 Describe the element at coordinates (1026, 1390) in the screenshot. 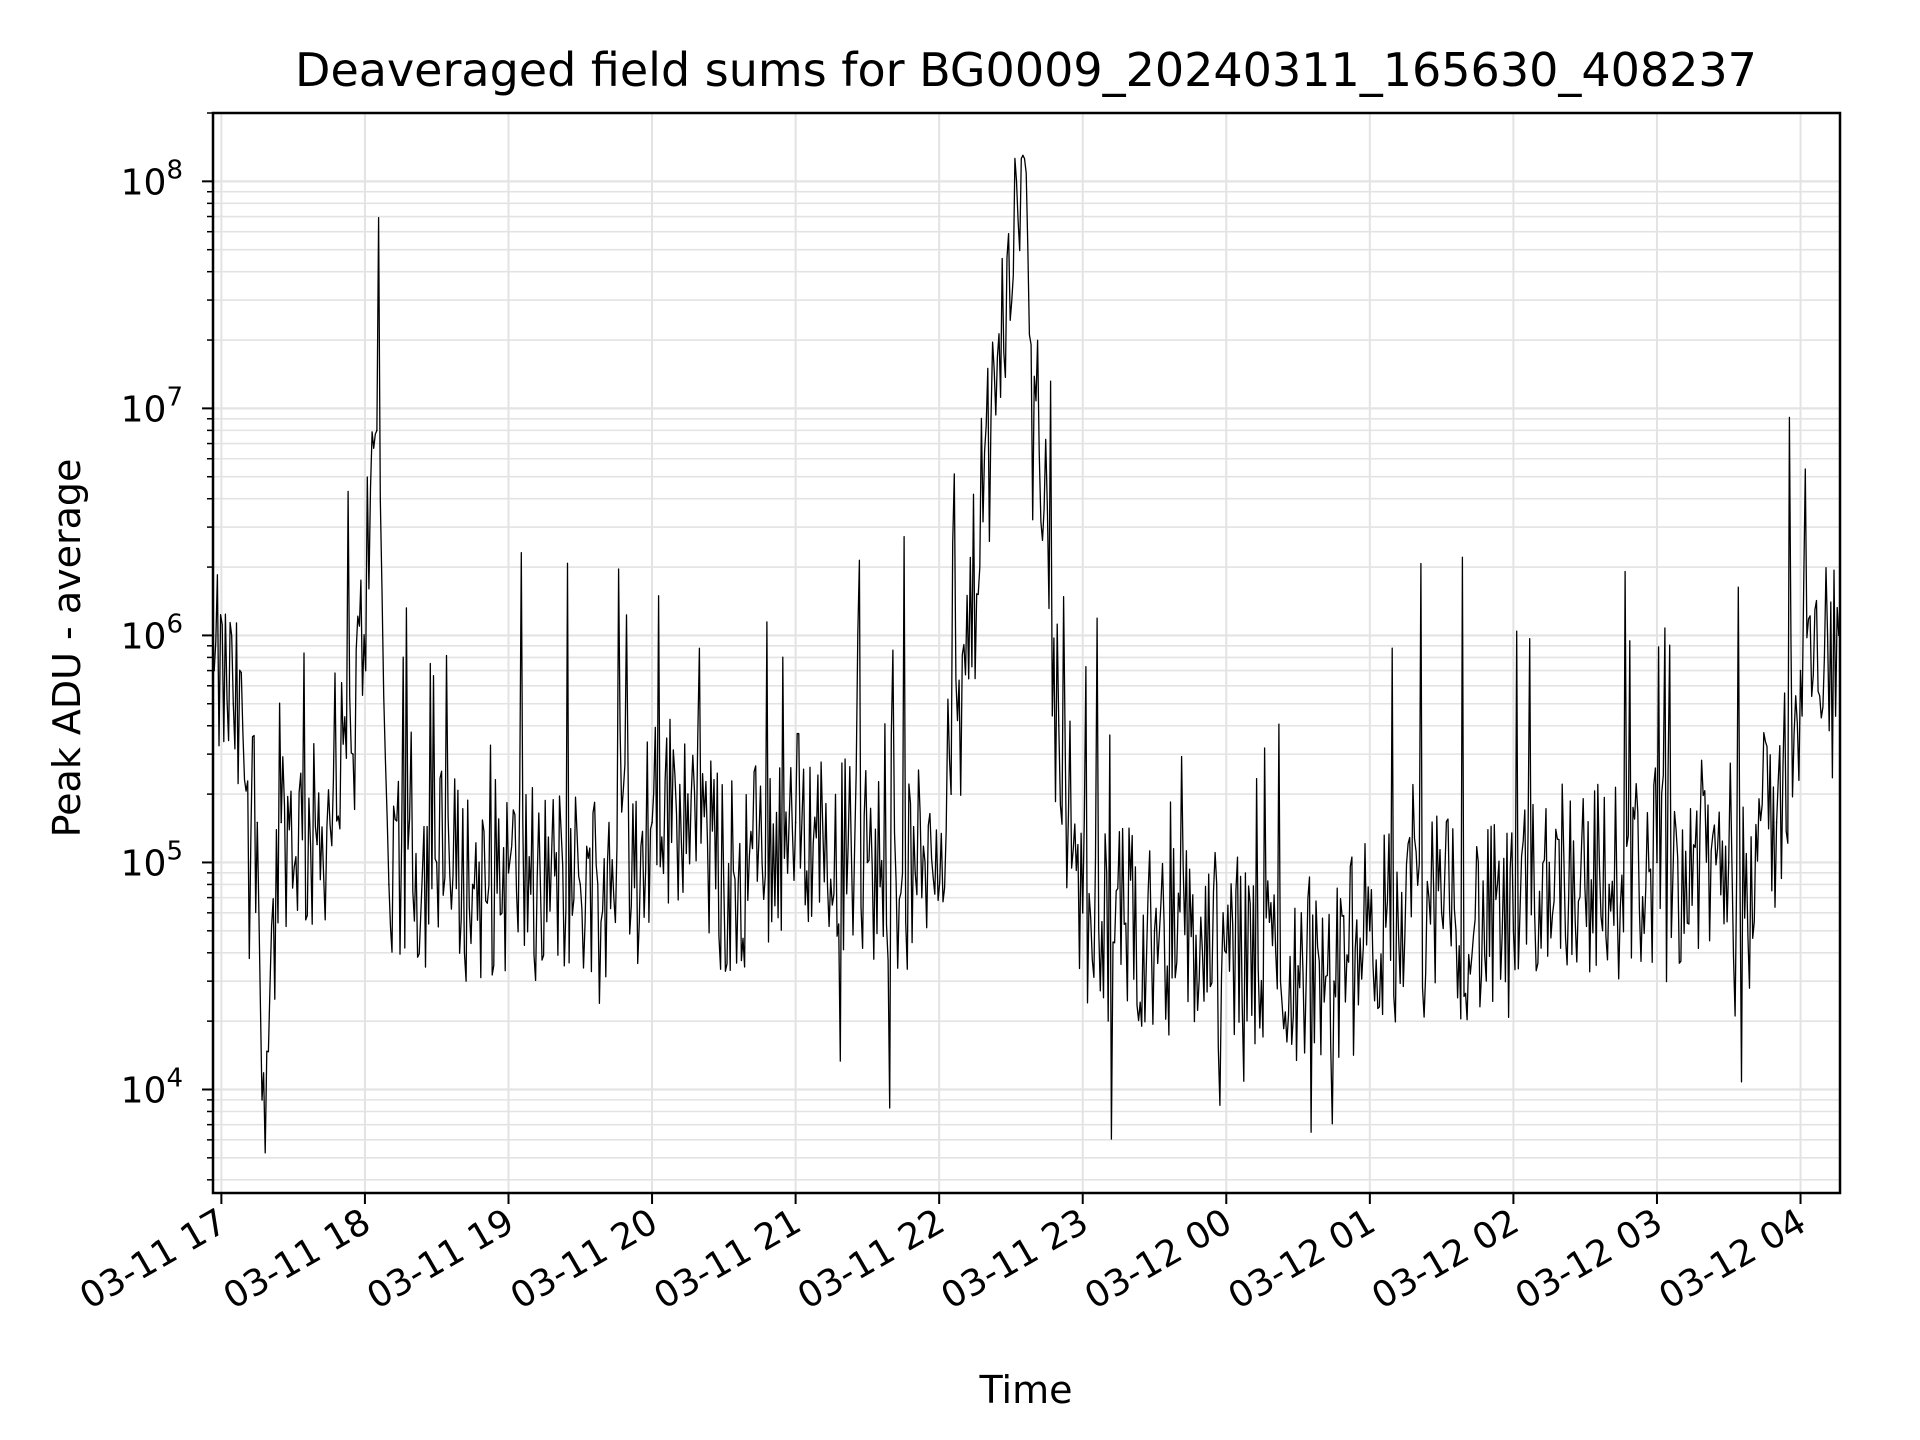

I see `x-axis-label: Time` at that location.